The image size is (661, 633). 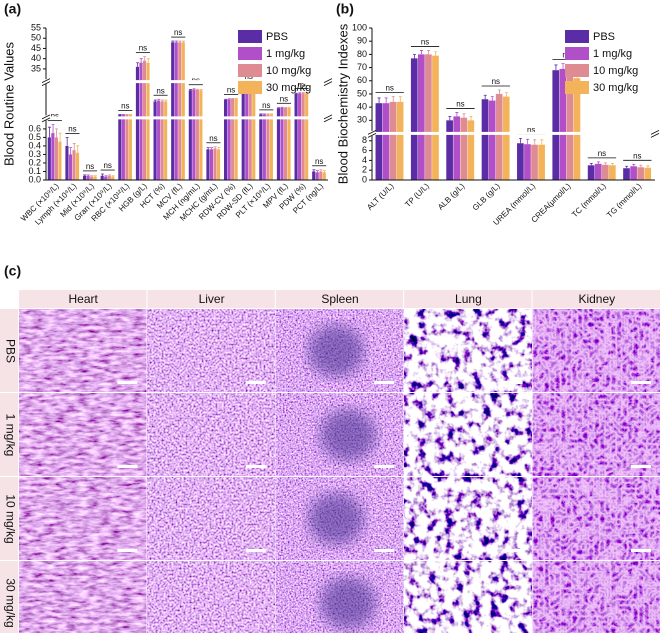 I want to click on row-header: PBS, so click(x=10, y=351).